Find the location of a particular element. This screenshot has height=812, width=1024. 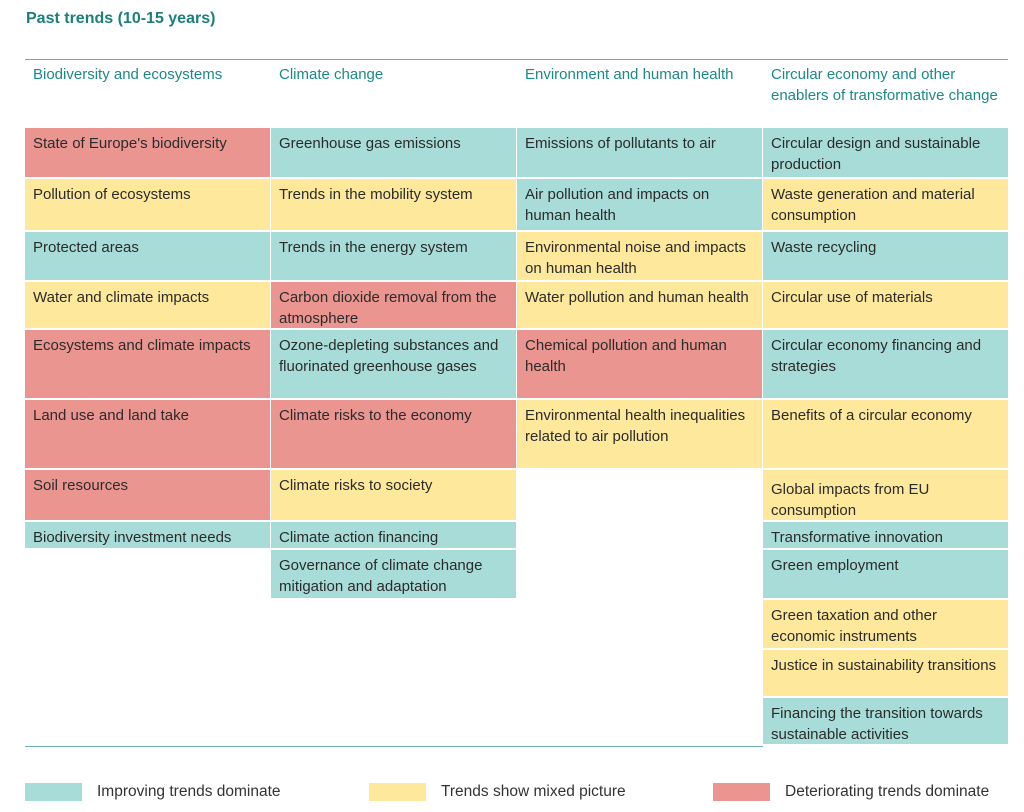

indicator-cell: Ecosystems and climate impacts is located at coordinates (147, 364).